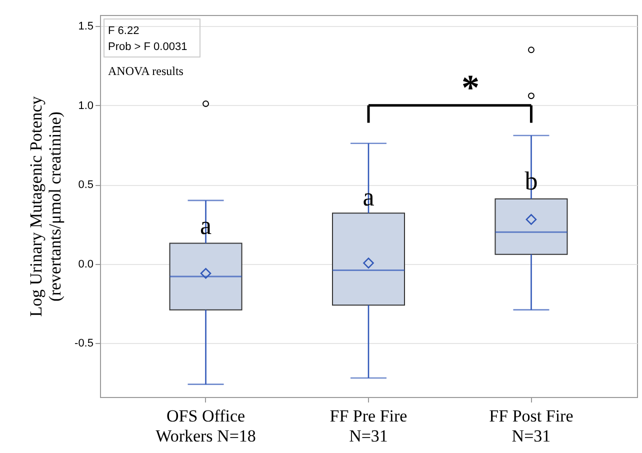 Image resolution: width=642 pixels, height=453 pixels. Describe the element at coordinates (206, 426) in the screenshot. I see `x-tick-label: OFS Office Workers N=18` at that location.